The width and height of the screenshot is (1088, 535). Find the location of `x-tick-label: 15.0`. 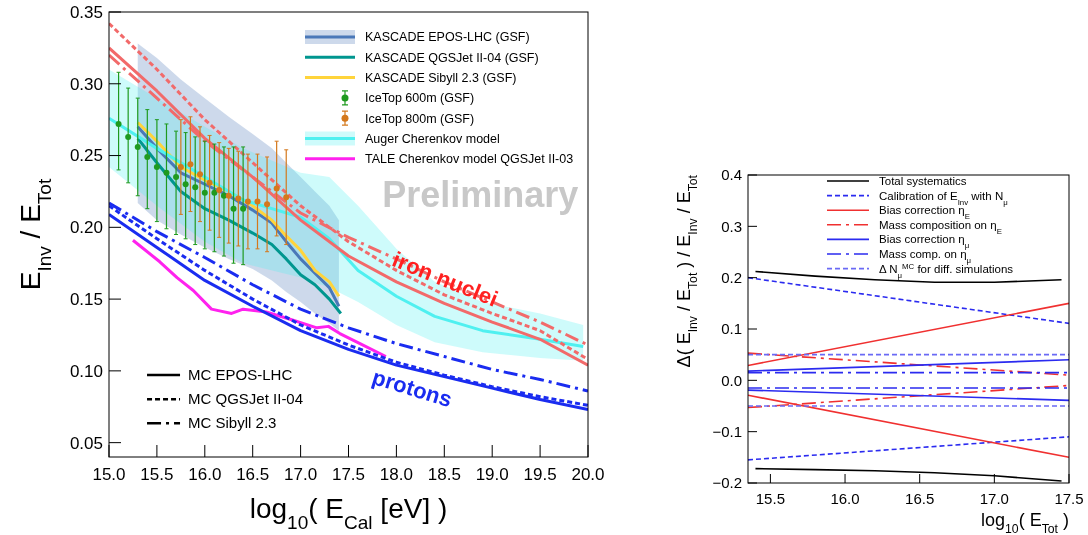

x-tick-label: 15.0 is located at coordinates (109, 474).